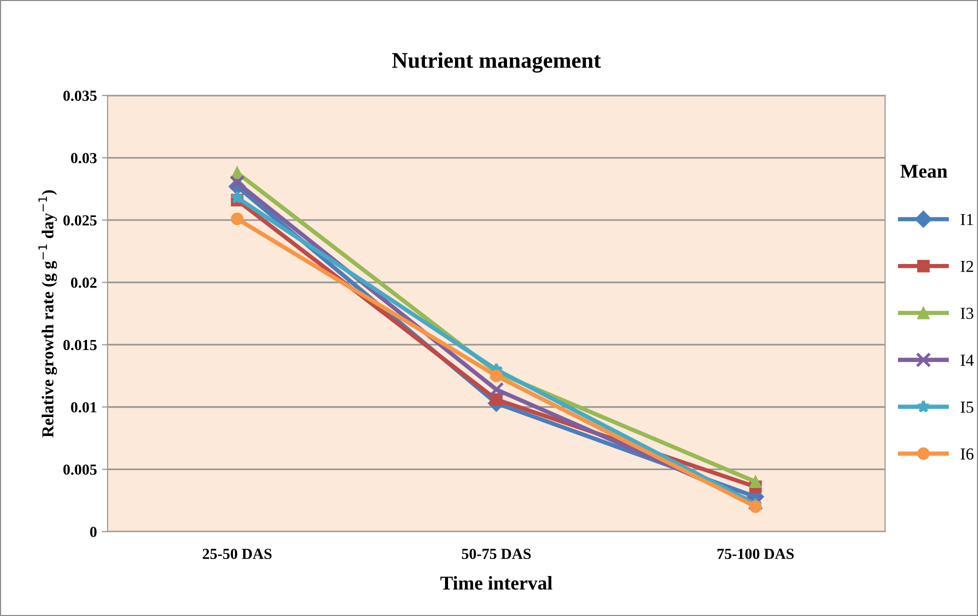 This screenshot has height=616, width=978. I want to click on chart-title: Nutrient management, so click(496, 62).